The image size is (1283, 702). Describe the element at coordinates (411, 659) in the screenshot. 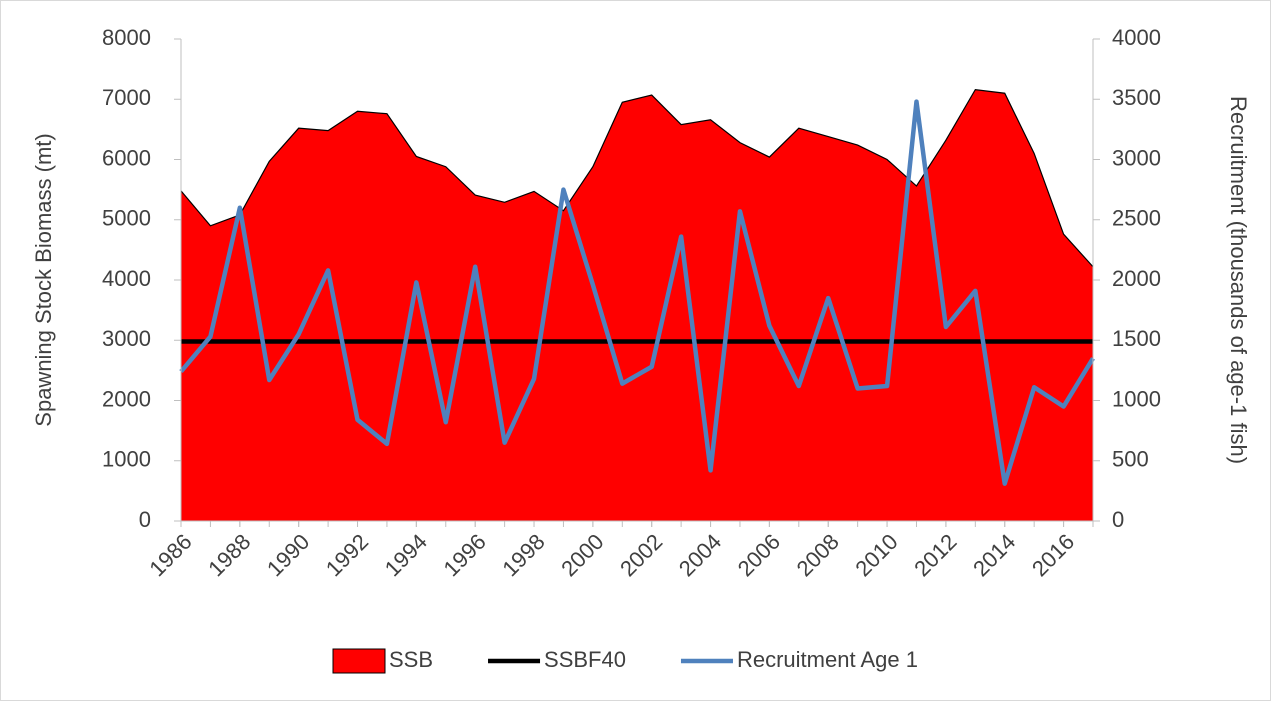

I see `legend-label: SSB` at that location.